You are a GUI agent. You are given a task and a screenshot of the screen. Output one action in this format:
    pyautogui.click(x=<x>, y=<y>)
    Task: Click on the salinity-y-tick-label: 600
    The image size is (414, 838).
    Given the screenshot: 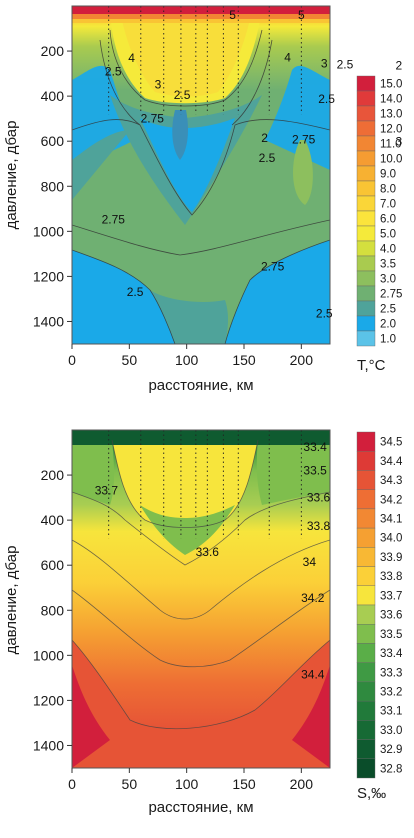 What is the action you would take?
    pyautogui.click(x=53, y=565)
    